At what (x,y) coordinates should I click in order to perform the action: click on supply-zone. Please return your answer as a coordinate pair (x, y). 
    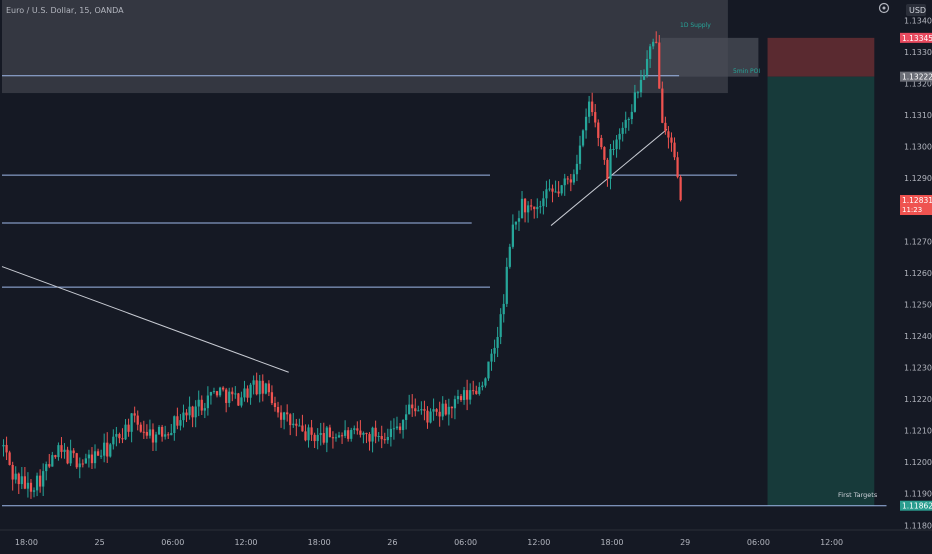
    Looking at the image, I should click on (365, 47).